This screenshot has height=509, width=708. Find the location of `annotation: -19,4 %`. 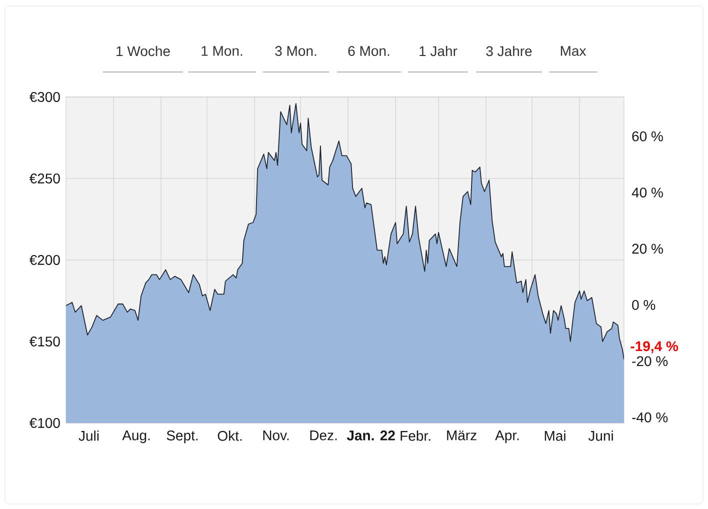

annotation: -19,4 % is located at coordinates (654, 347).